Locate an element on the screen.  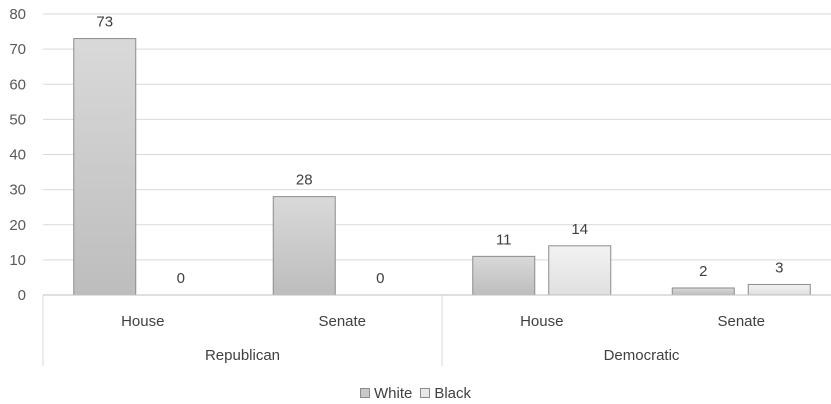
y-axis-ticks: 0 10 20 30 40 50 60 70 80 is located at coordinates (17, 155).